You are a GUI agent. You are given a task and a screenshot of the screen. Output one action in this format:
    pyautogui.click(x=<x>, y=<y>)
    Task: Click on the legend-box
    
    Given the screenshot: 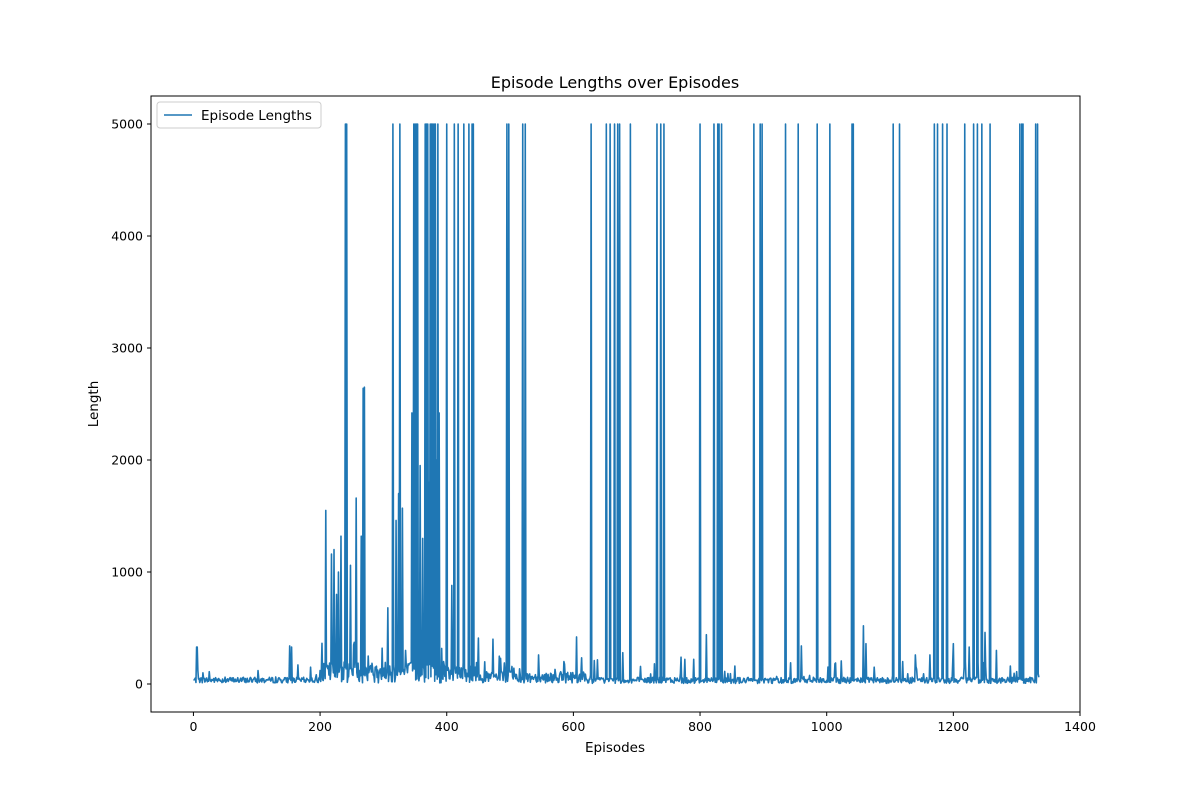 What is the action you would take?
    pyautogui.click(x=239, y=115)
    